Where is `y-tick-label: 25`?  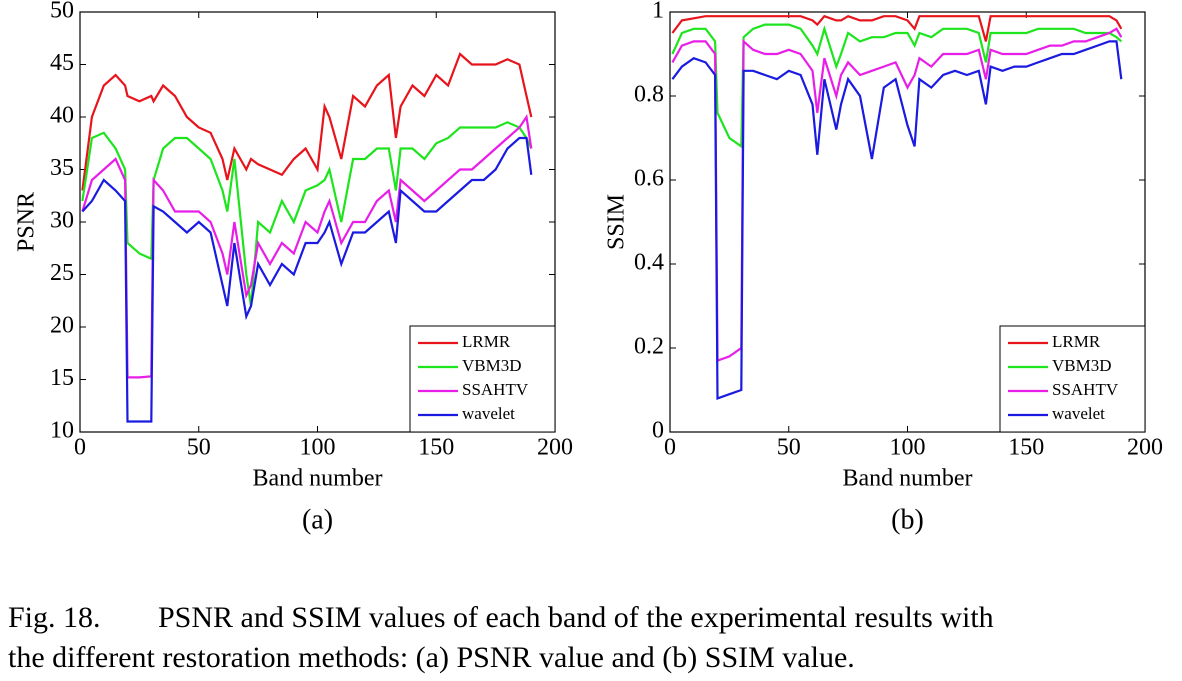 y-tick-label: 25 is located at coordinates (62, 273).